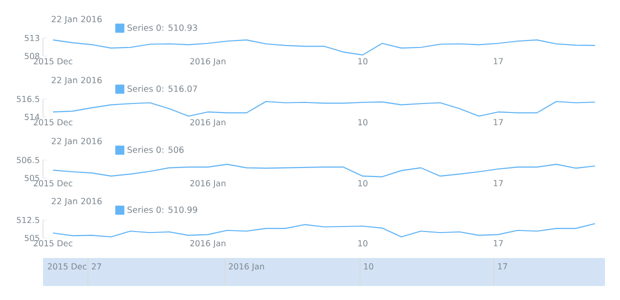 This screenshot has height=300, width=620. I want to click on text: 2015 Dec, so click(67, 266).